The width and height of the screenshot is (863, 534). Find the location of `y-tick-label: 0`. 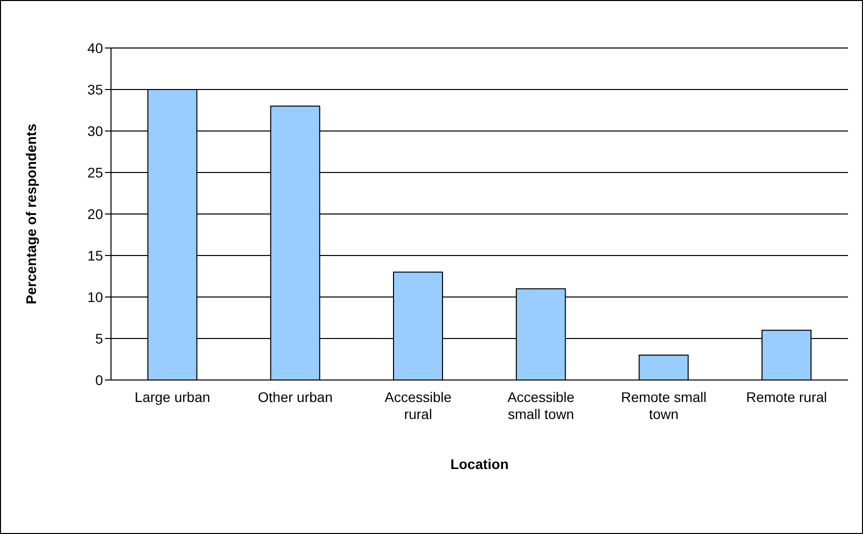

y-tick-label: 0 is located at coordinates (99, 380).